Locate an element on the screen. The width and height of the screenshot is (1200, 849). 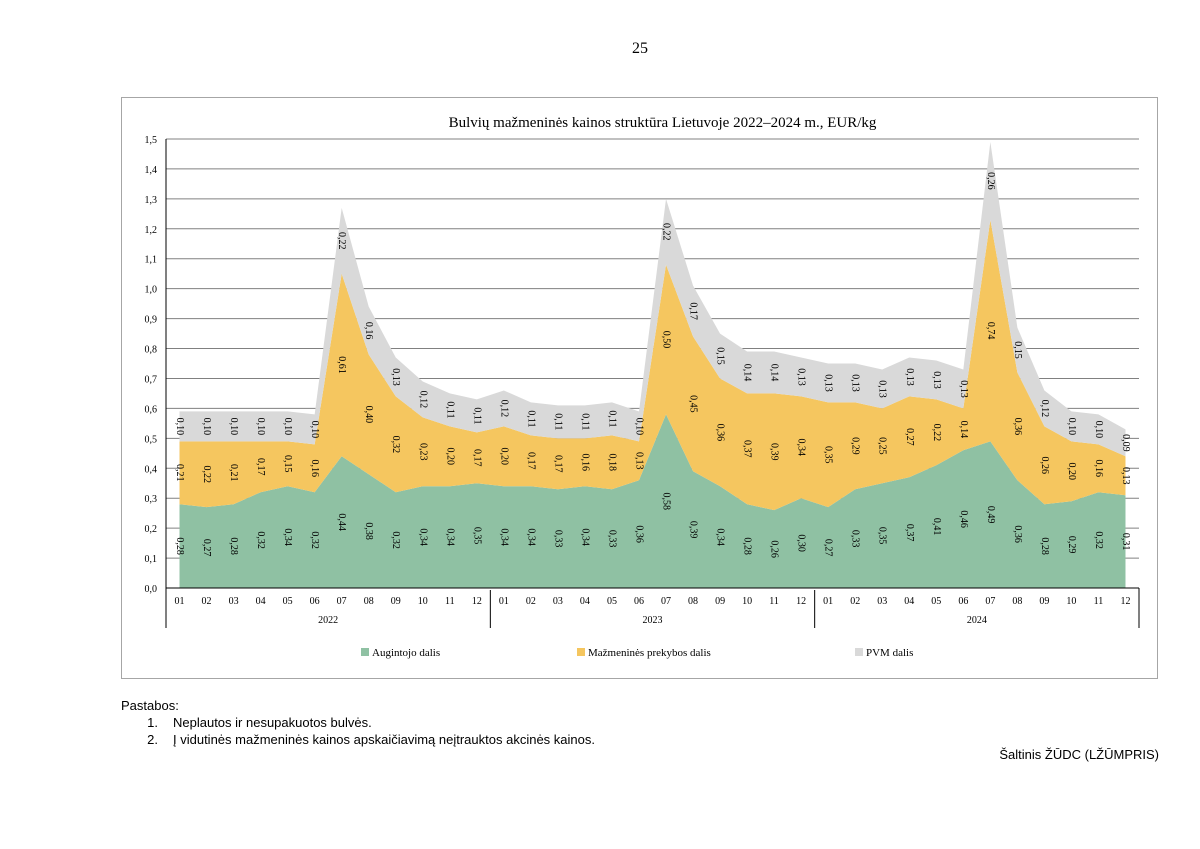
x-tick-label: 10 is located at coordinates (747, 601).